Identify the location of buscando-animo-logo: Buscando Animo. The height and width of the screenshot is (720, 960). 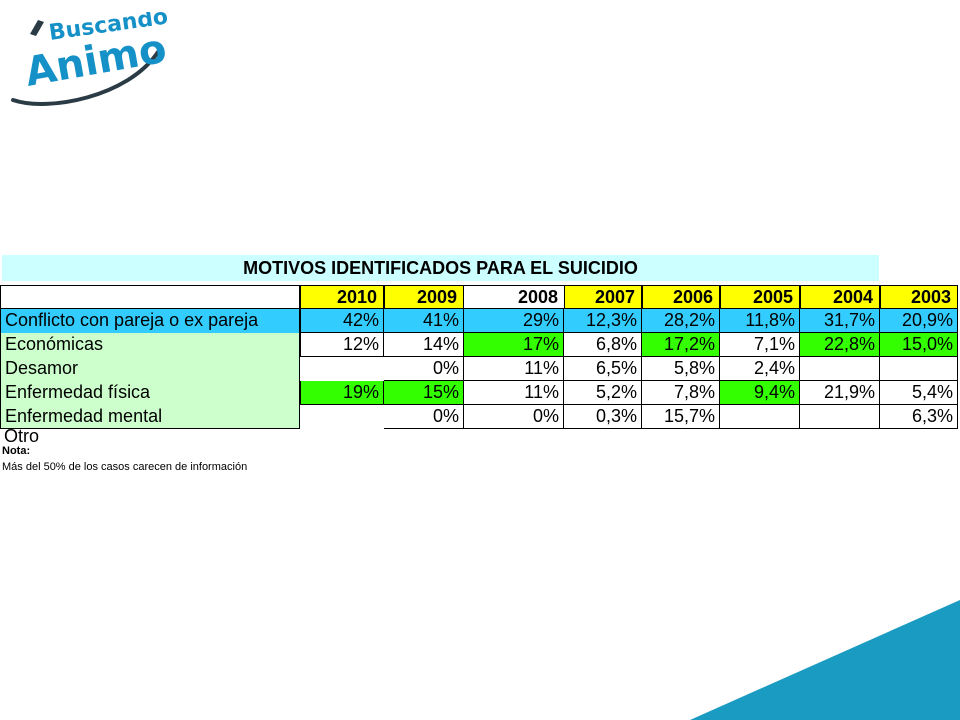
(88, 59).